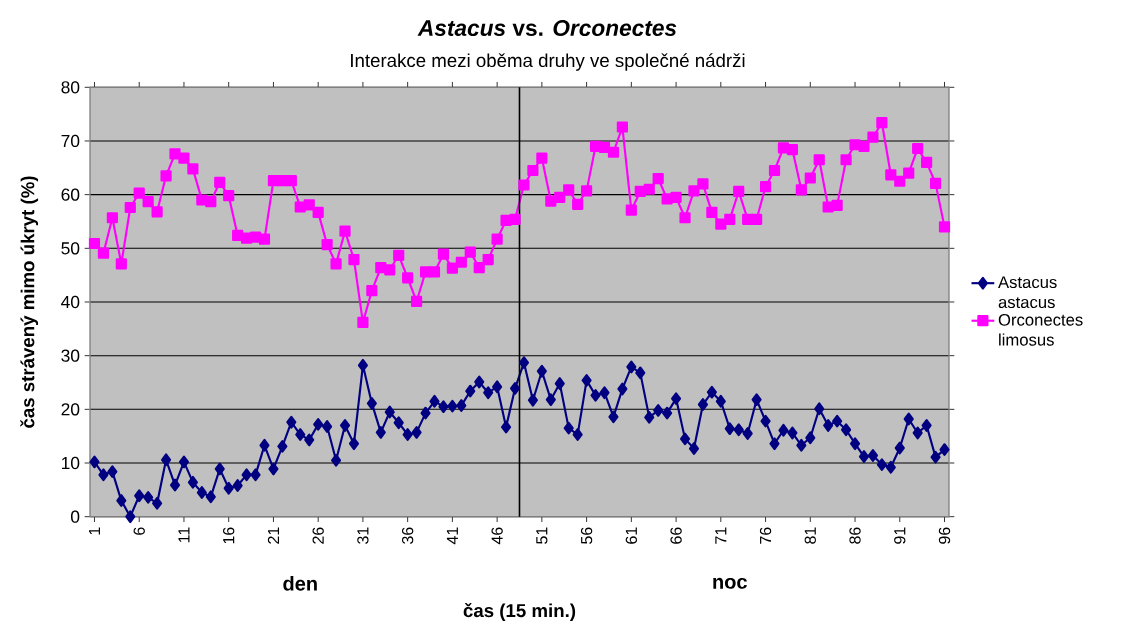 The height and width of the screenshot is (628, 1143). I want to click on y-tick-label: 70, so click(70, 141).